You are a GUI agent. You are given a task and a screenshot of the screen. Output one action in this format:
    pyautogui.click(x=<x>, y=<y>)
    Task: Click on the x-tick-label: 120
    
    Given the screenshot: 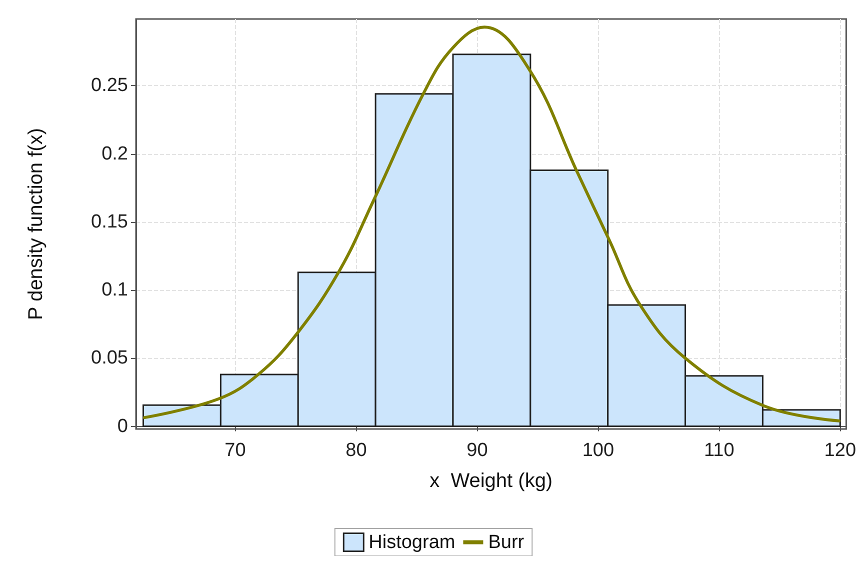 What is the action you would take?
    pyautogui.click(x=840, y=450)
    